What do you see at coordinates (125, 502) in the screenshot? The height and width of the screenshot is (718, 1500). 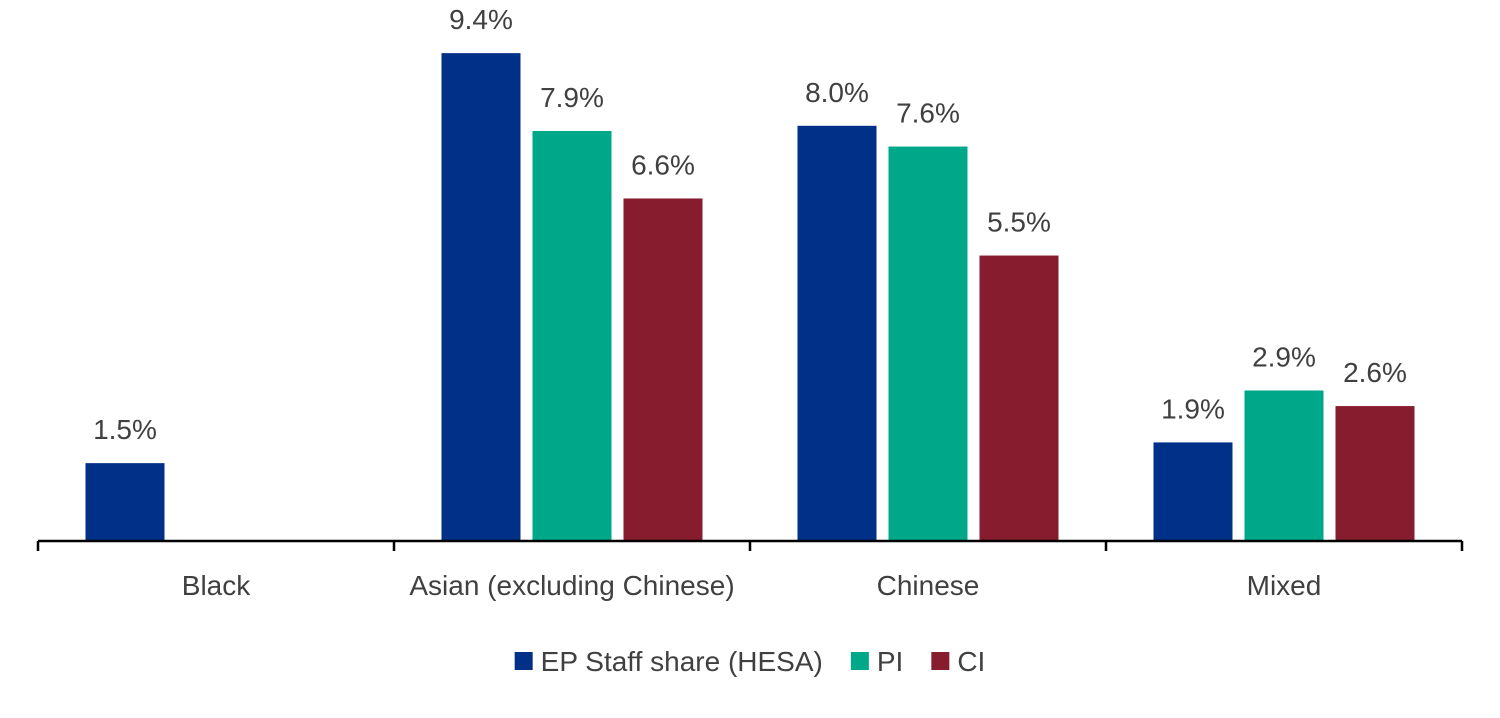 I see `bar-ep-staff-share-hesa-black` at bounding box center [125, 502].